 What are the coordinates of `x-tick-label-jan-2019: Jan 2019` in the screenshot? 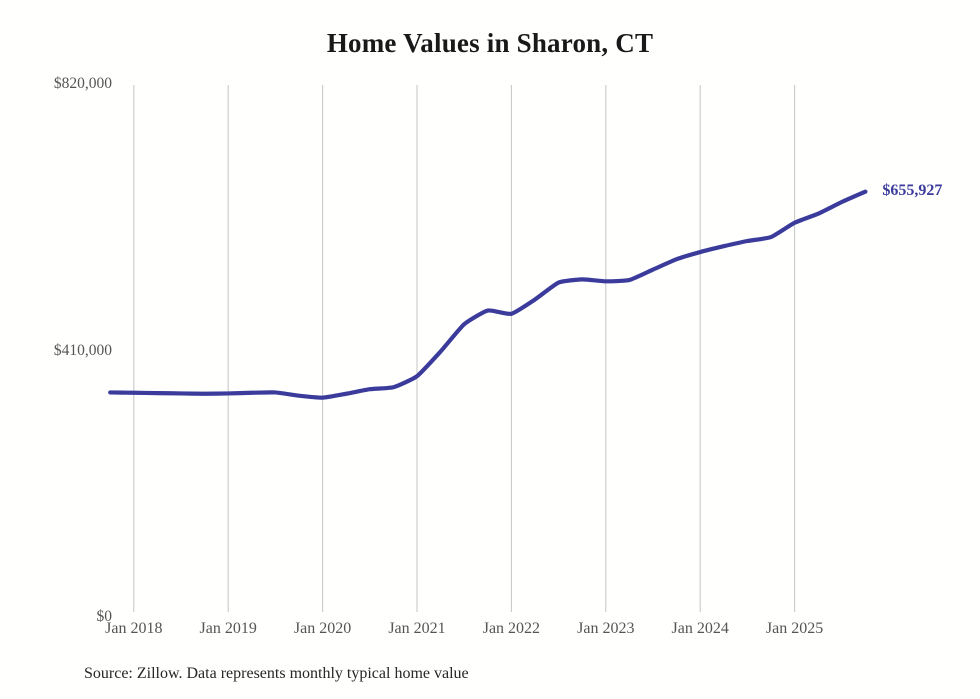 It's located at (228, 628).